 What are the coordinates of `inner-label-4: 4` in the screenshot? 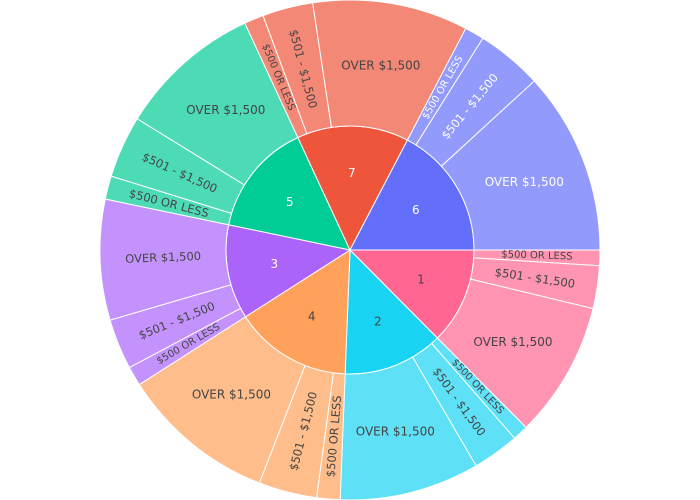 It's located at (312, 317).